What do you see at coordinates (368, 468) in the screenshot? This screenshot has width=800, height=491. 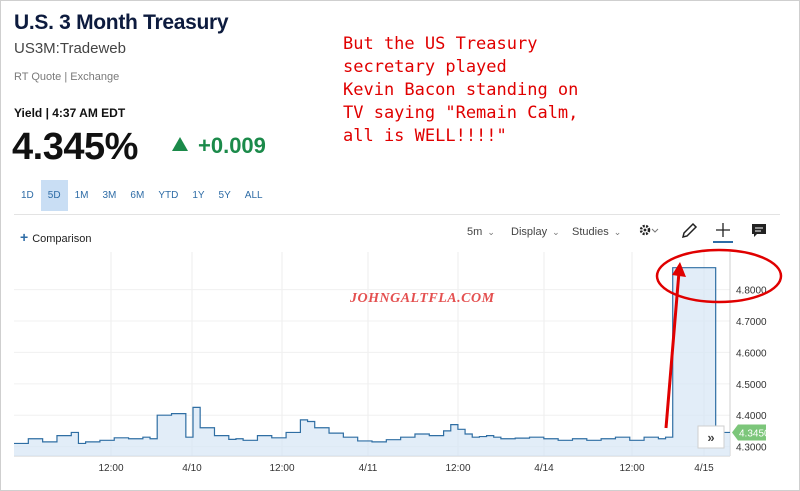 I see `x-tick-label: 4/11` at bounding box center [368, 468].